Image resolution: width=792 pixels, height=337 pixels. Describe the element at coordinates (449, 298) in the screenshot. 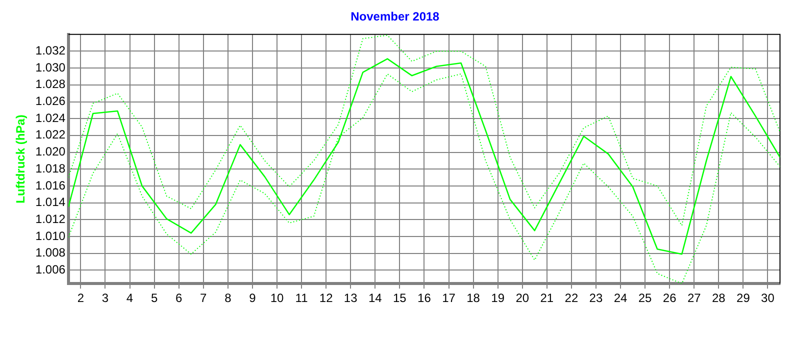

I see `x-tick-label: 17` at that location.